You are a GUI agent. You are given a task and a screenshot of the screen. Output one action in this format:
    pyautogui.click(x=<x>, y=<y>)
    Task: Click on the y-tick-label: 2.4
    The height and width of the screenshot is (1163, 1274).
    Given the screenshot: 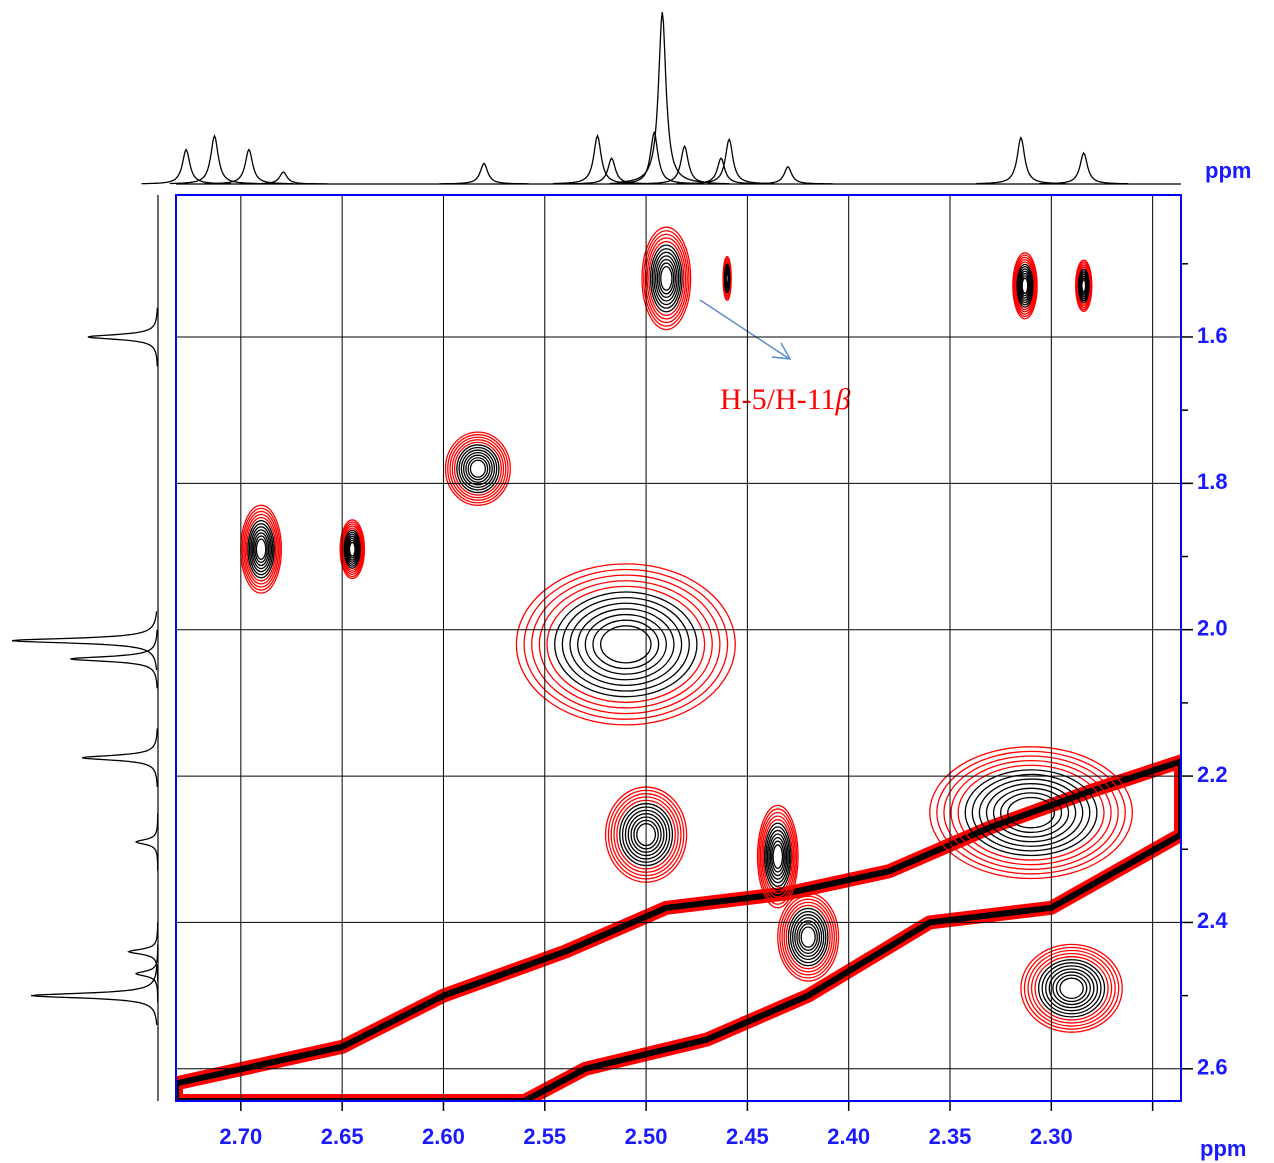 What is the action you would take?
    pyautogui.click(x=1212, y=920)
    